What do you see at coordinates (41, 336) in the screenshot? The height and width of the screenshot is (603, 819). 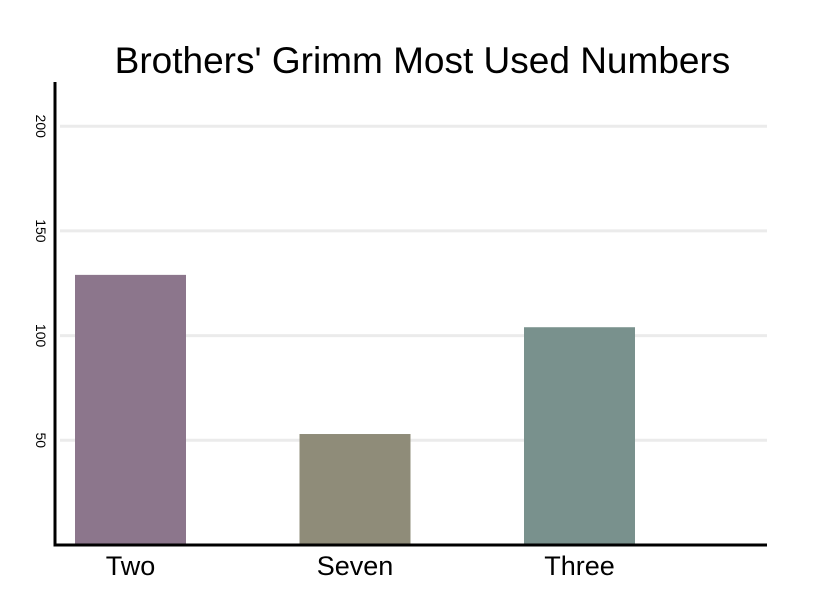 I see `y-tick-label: 100` at bounding box center [41, 336].